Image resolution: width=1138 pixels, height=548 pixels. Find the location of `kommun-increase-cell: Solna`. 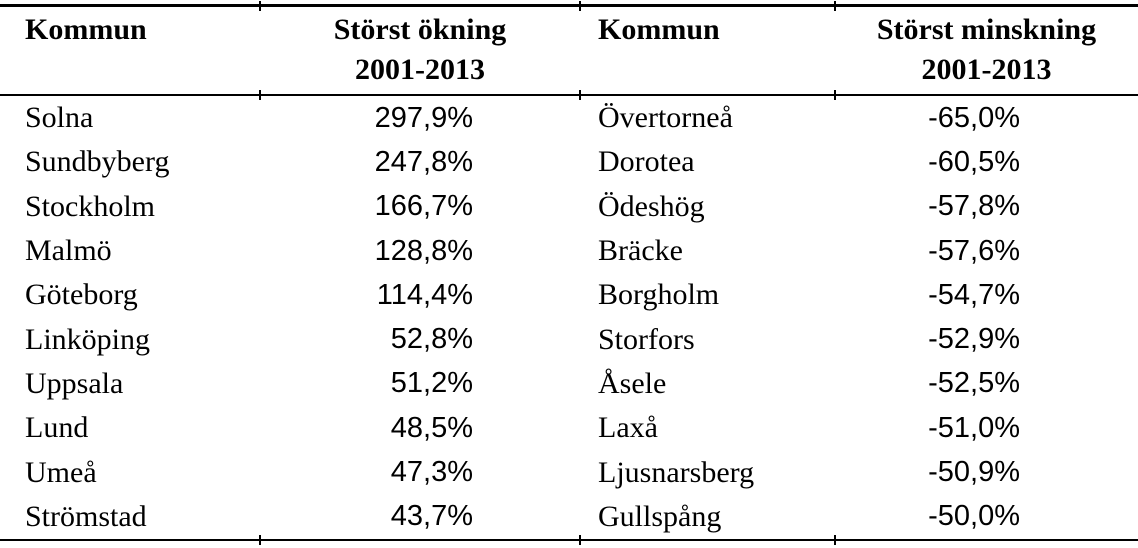

kommun-increase-cell: Solna is located at coordinates (59, 118).